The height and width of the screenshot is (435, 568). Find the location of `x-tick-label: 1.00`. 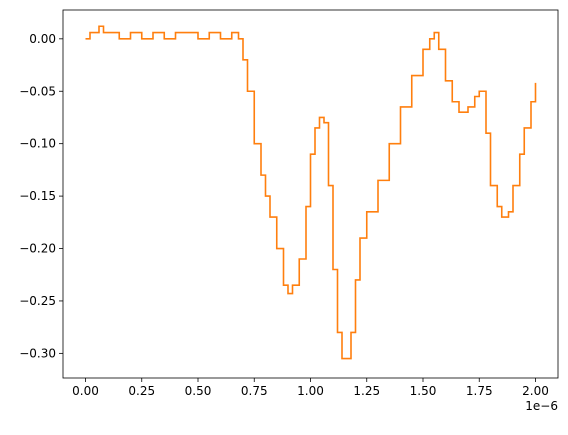

x-tick-label: 1.00 is located at coordinates (310, 391).